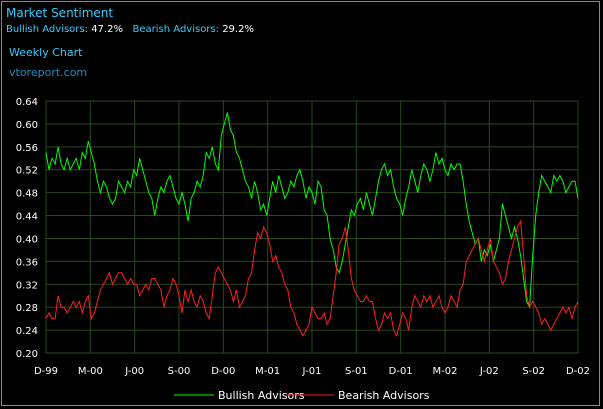 The image size is (603, 409). Describe the element at coordinates (179, 371) in the screenshot. I see `x-tick-label: S-00` at that location.